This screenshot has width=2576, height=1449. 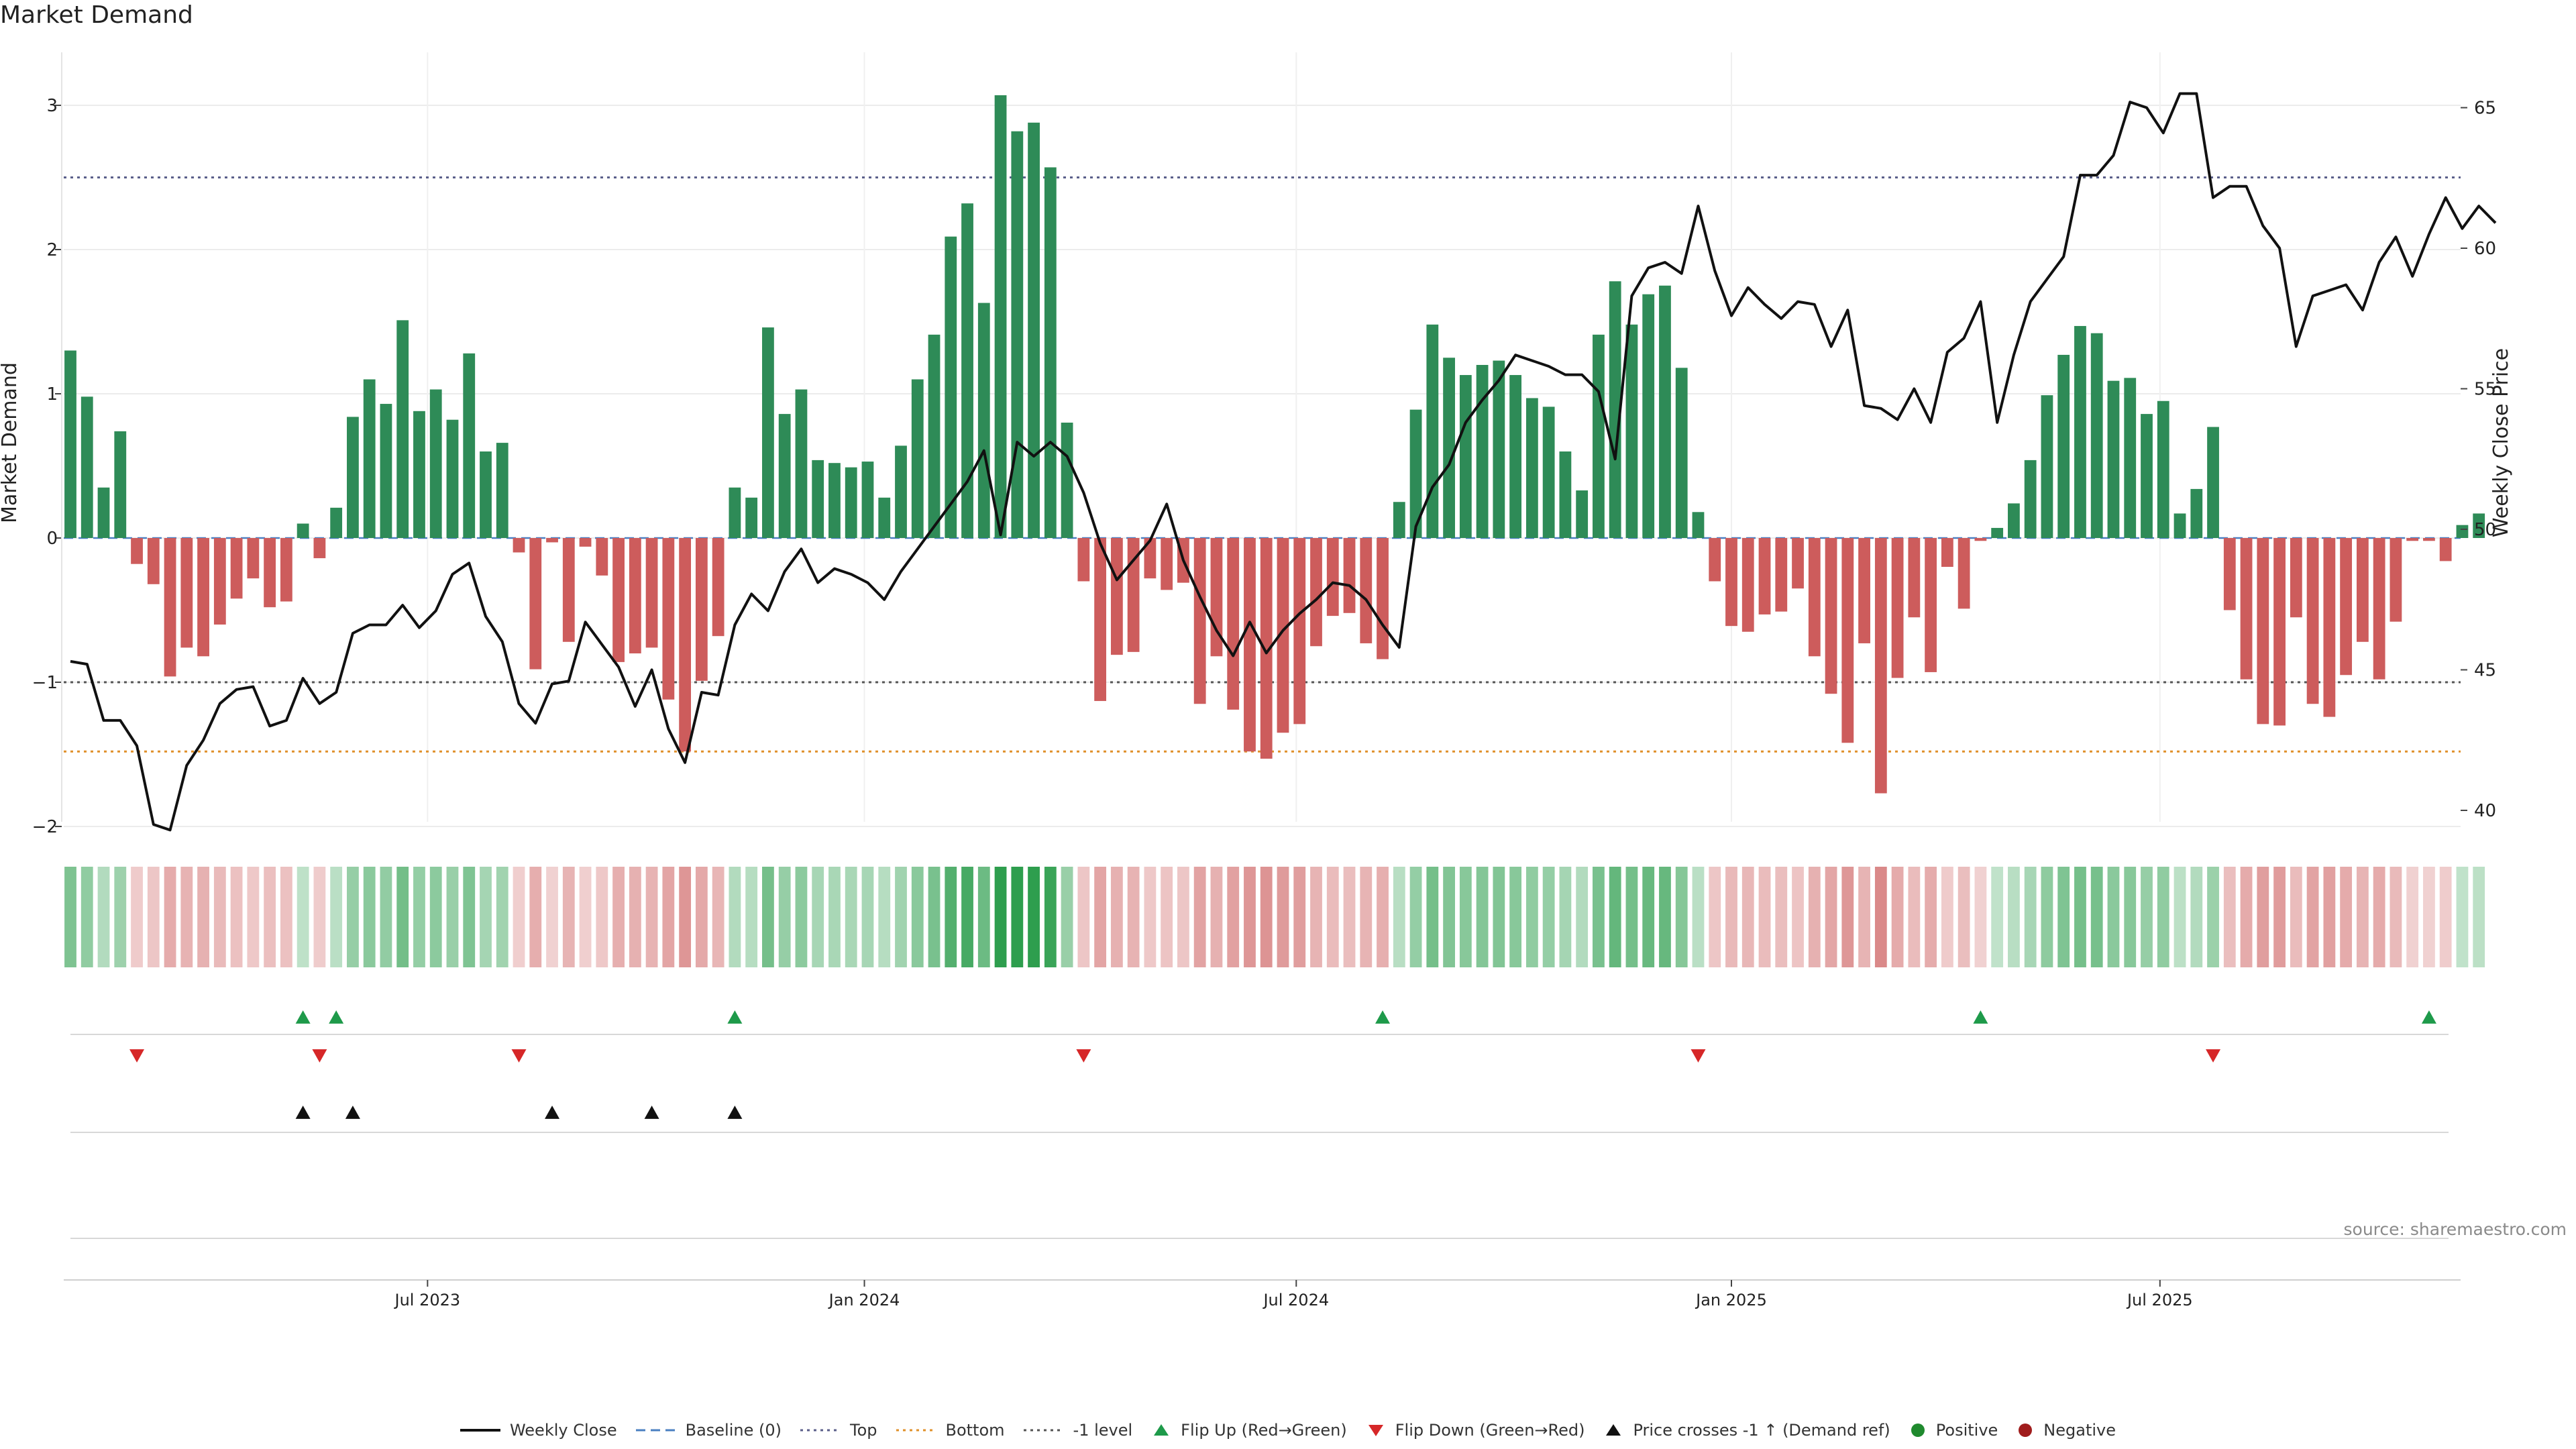 I want to click on y2-tick-label: 50, so click(x=2485, y=530).